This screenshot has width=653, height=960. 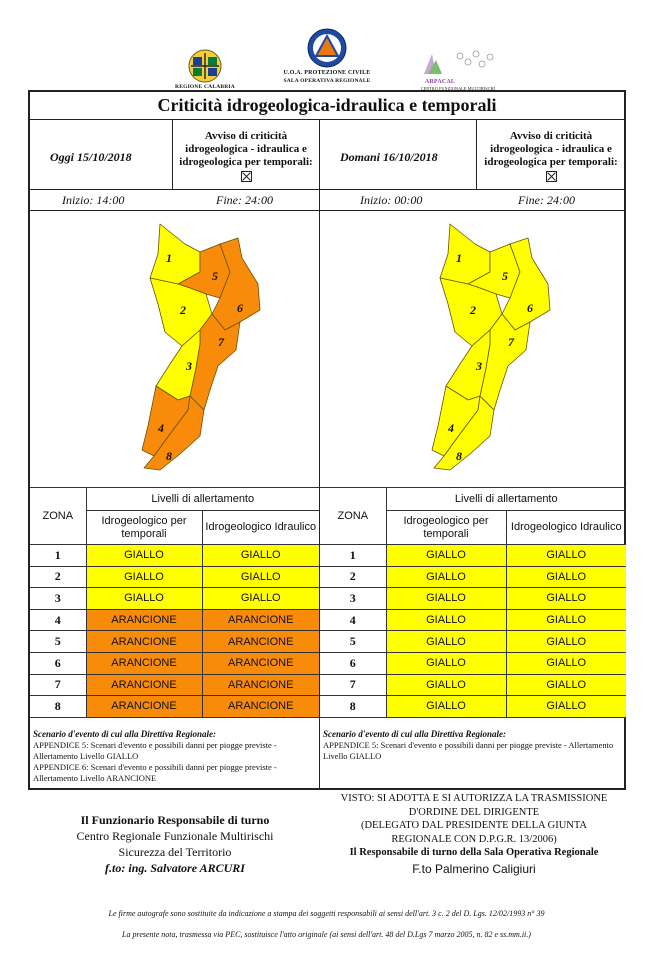 What do you see at coordinates (244, 200) in the screenshot?
I see `today-end: Fine: 24:00` at bounding box center [244, 200].